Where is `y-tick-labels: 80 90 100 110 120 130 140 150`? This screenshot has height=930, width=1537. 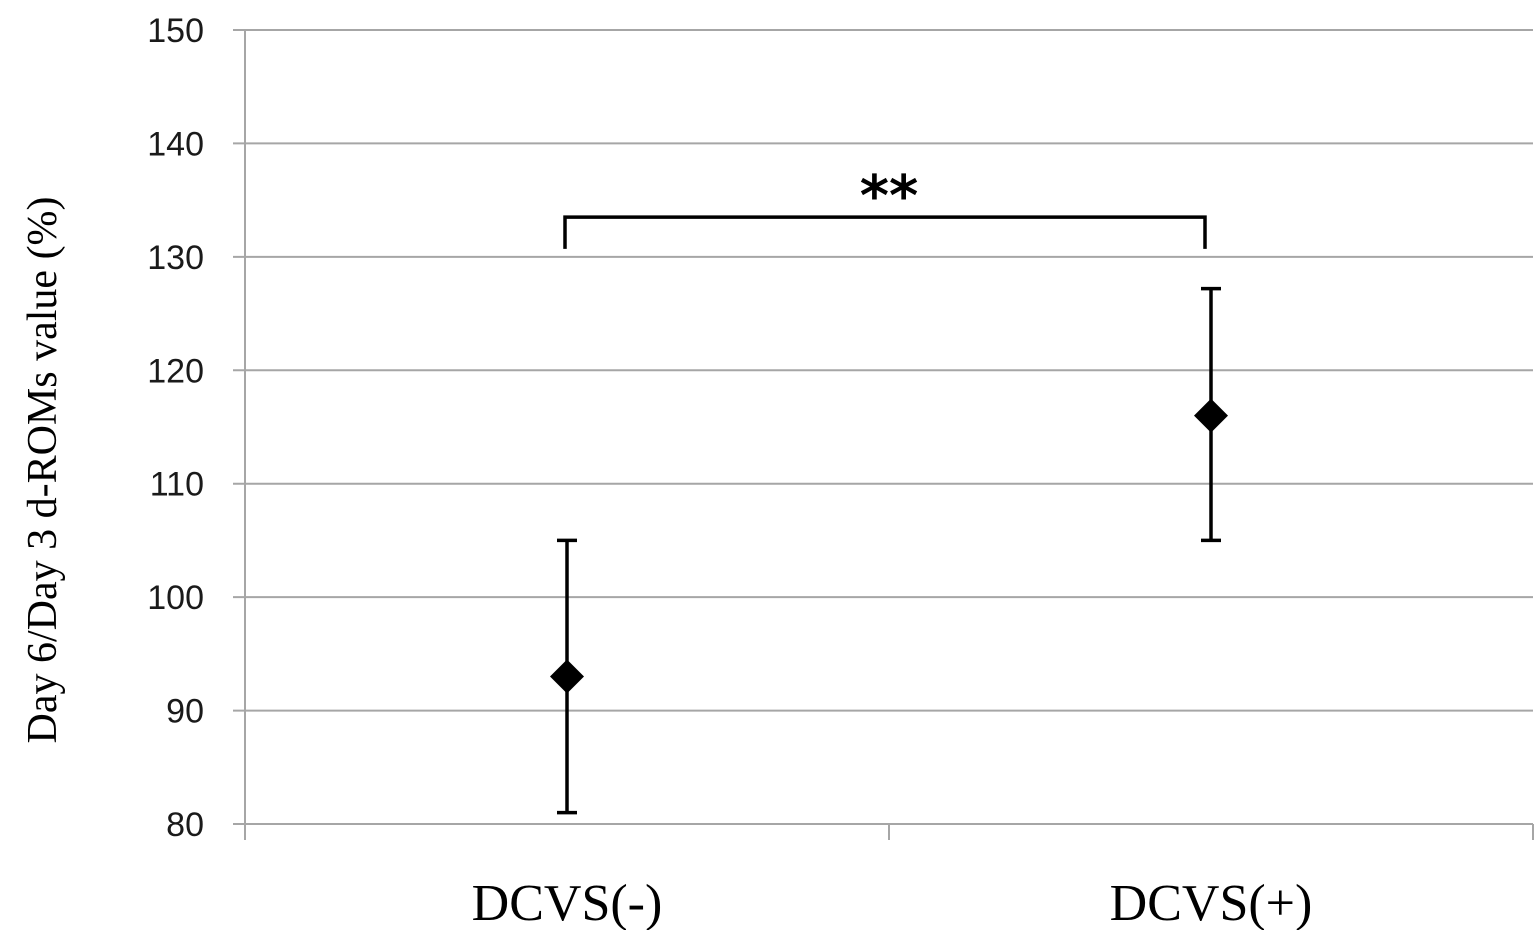
y-tick-labels: 80 90 100 110 120 130 140 150 is located at coordinates (175, 428).